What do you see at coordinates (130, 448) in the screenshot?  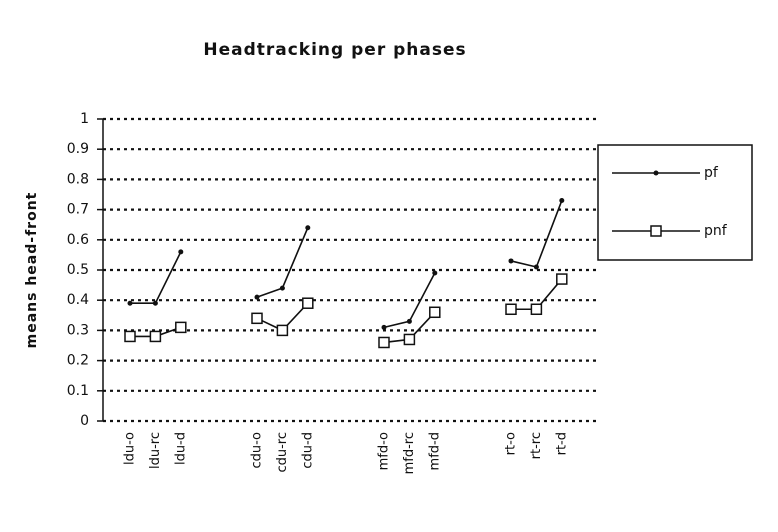 I see `x-tick-label: ldu-o` at bounding box center [130, 448].